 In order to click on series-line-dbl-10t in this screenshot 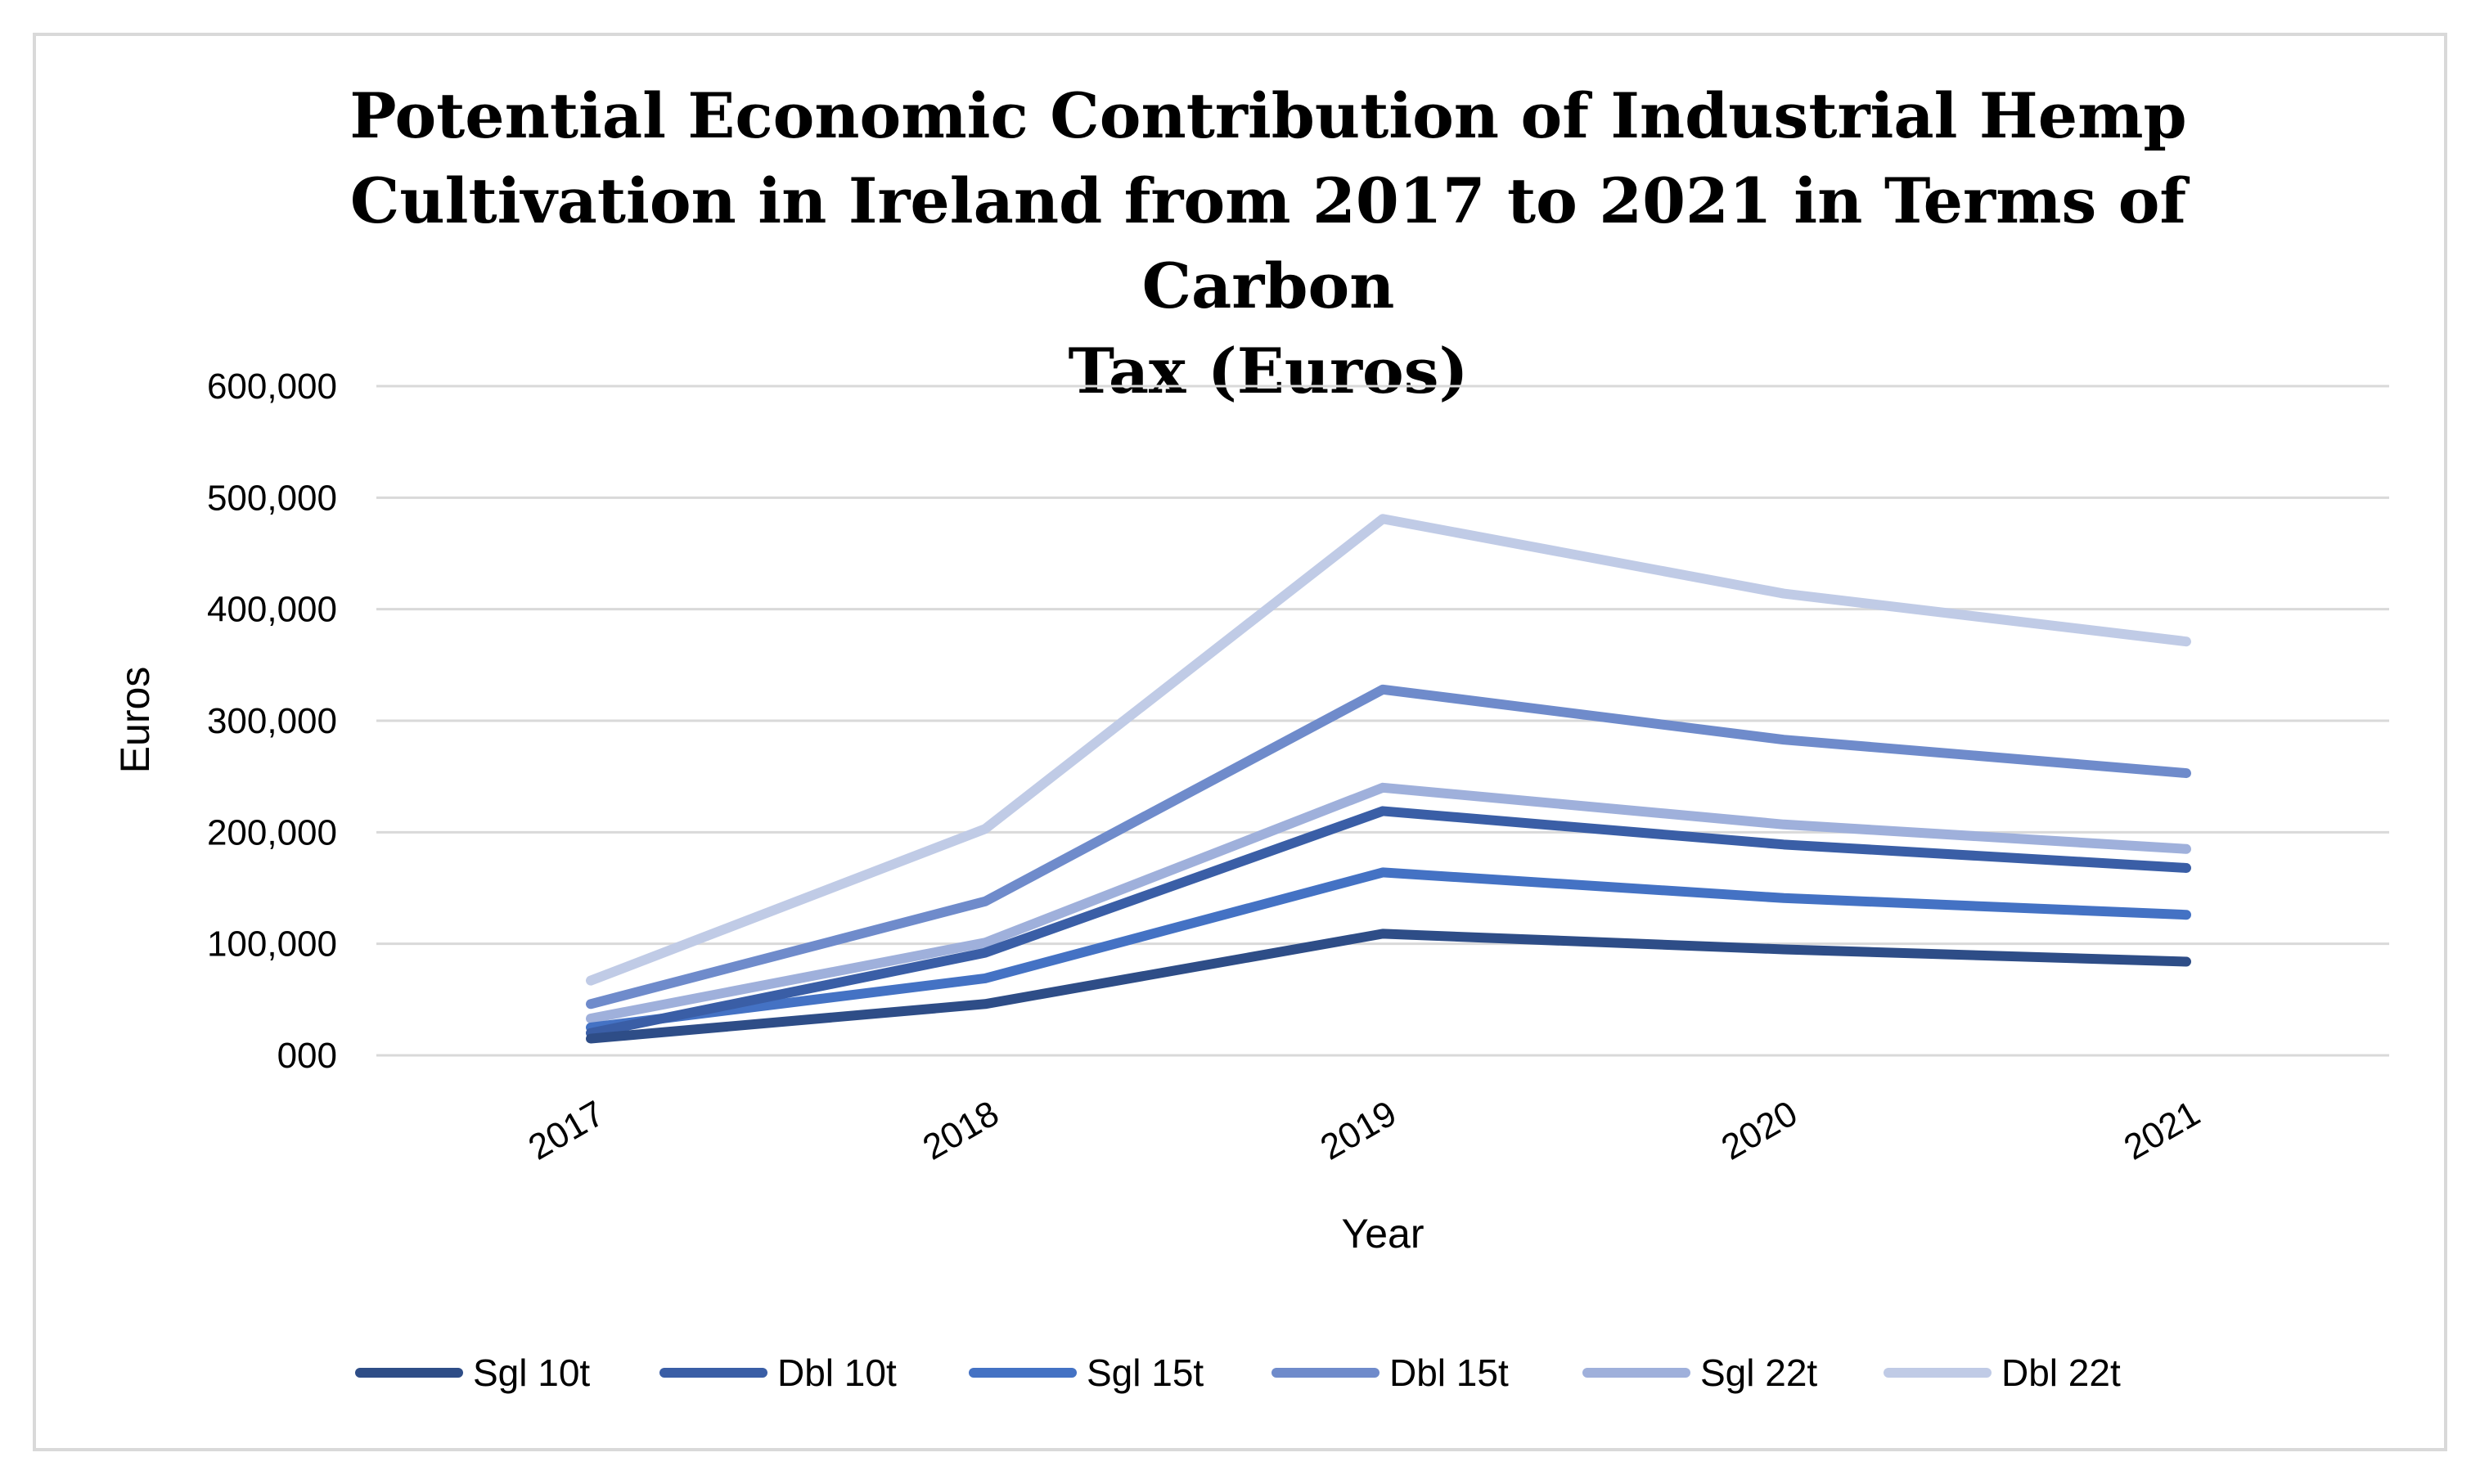, I will do `click(1388, 922)`.